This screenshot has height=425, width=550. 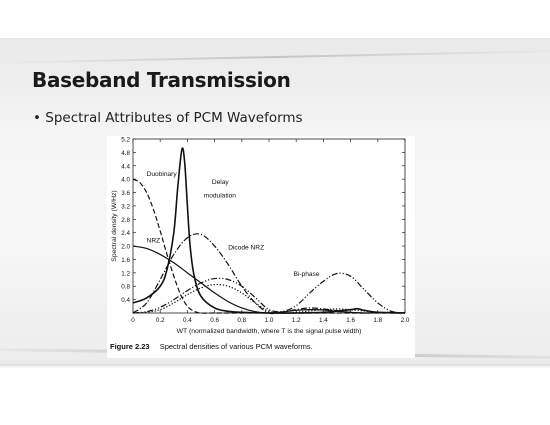 What do you see at coordinates (269, 320) in the screenshot?
I see `x-tick-label: 1.0` at bounding box center [269, 320].